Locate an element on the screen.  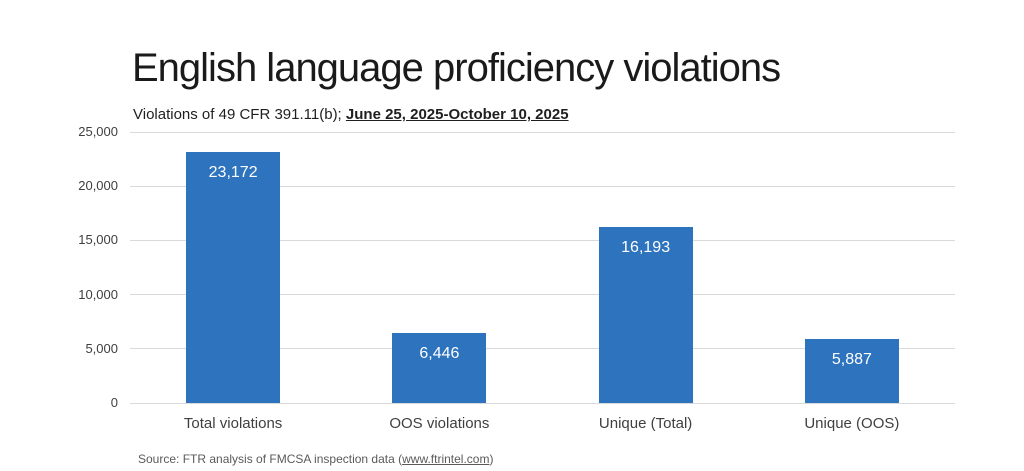
bar-oos-violations is located at coordinates (439, 368).